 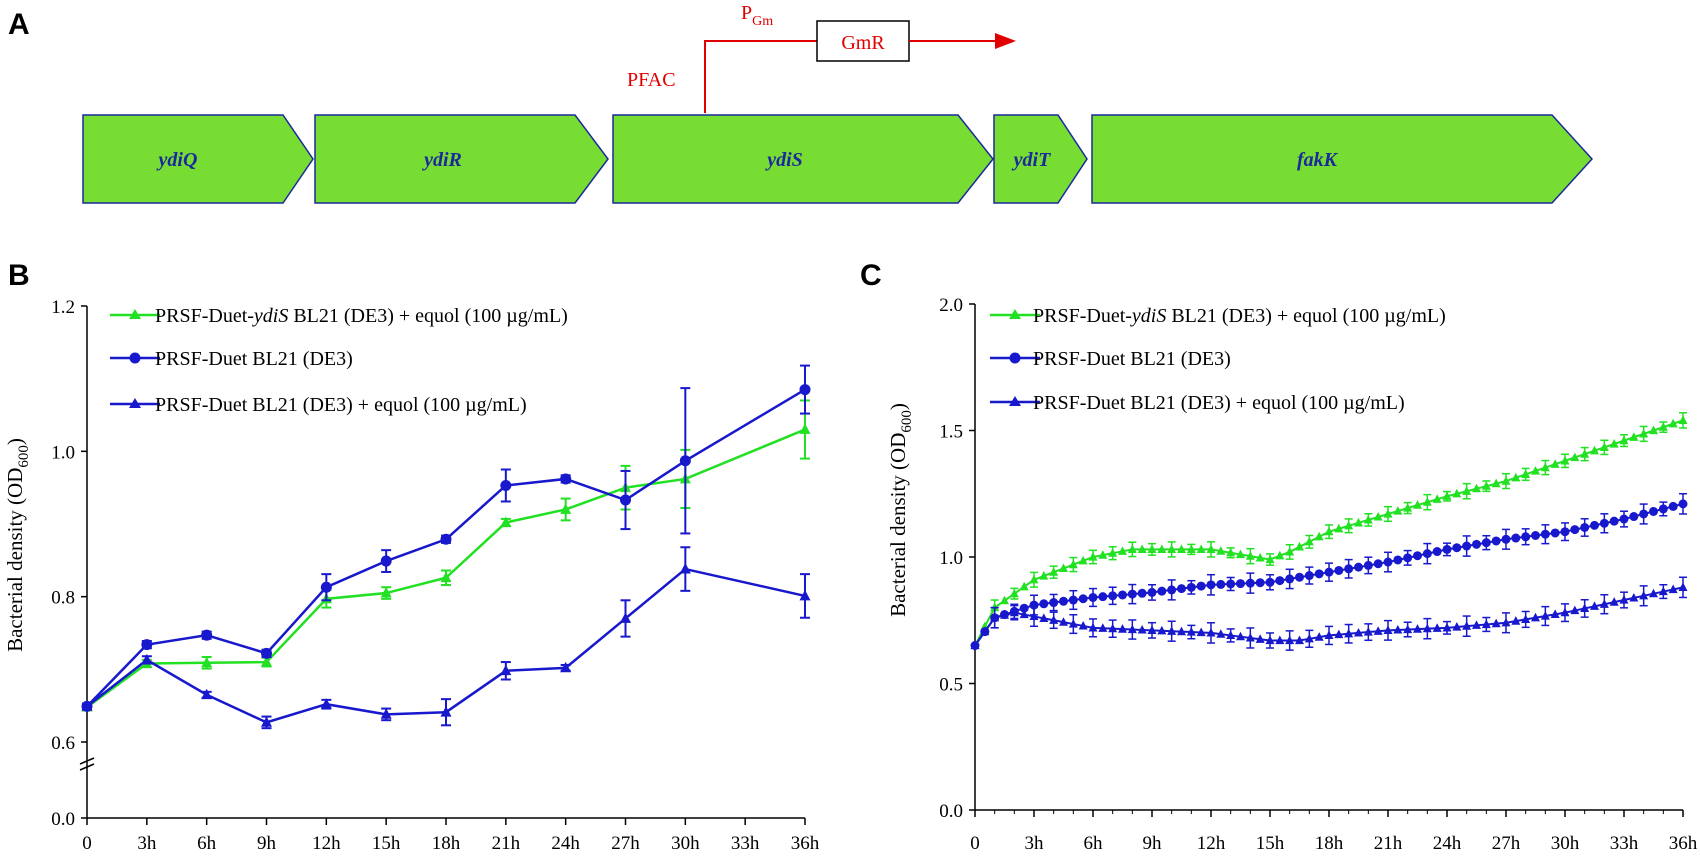 I want to click on legend-c-text-3: PRSF-Duet BL21 (DE3) + equol (100 µg/mL), so click(x=1219, y=403).